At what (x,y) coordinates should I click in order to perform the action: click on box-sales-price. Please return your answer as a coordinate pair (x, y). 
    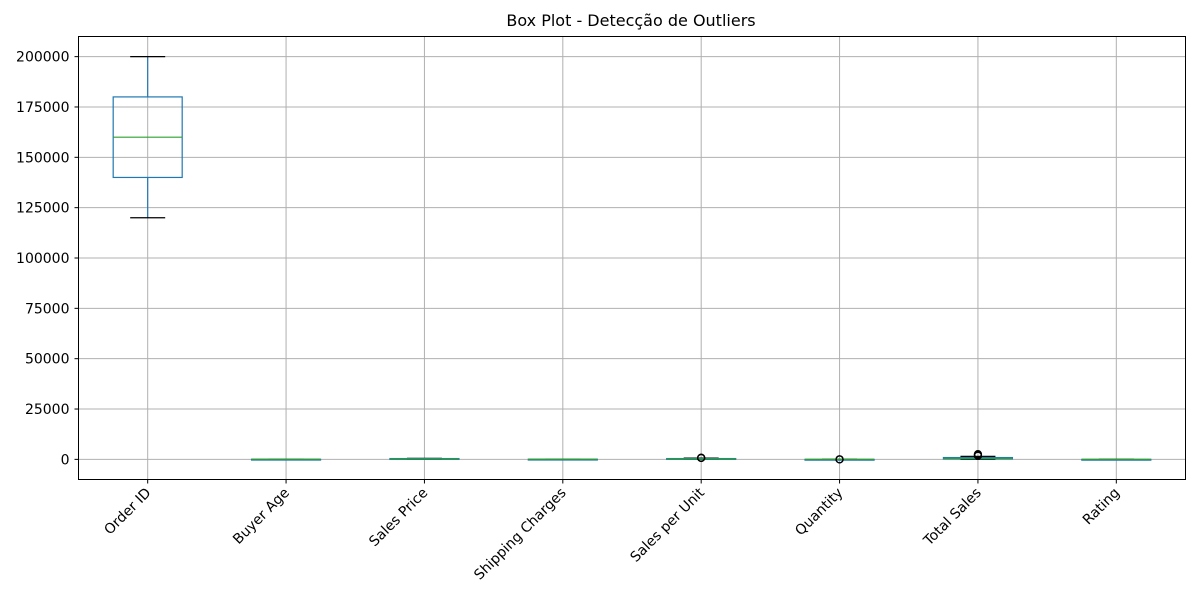
    Looking at the image, I should click on (424, 458).